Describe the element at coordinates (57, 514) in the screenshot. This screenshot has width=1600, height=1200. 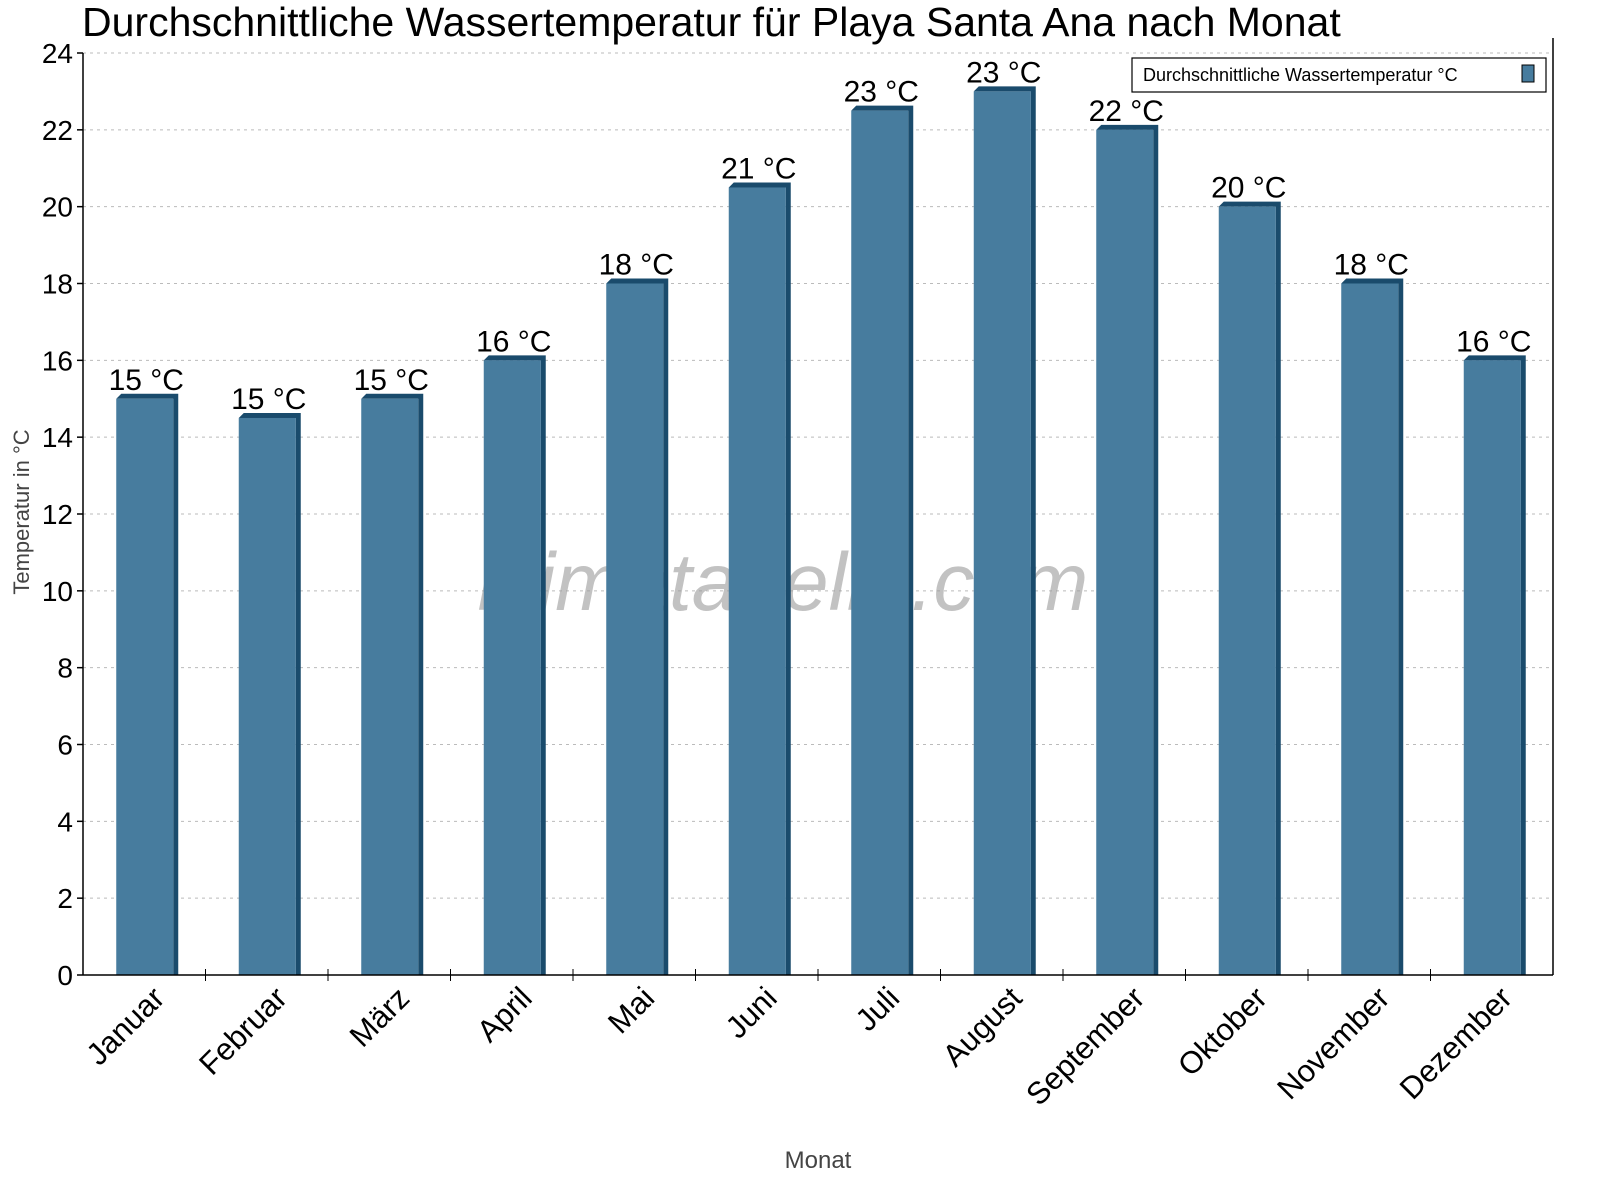
I see `y-tick-label: 12` at that location.